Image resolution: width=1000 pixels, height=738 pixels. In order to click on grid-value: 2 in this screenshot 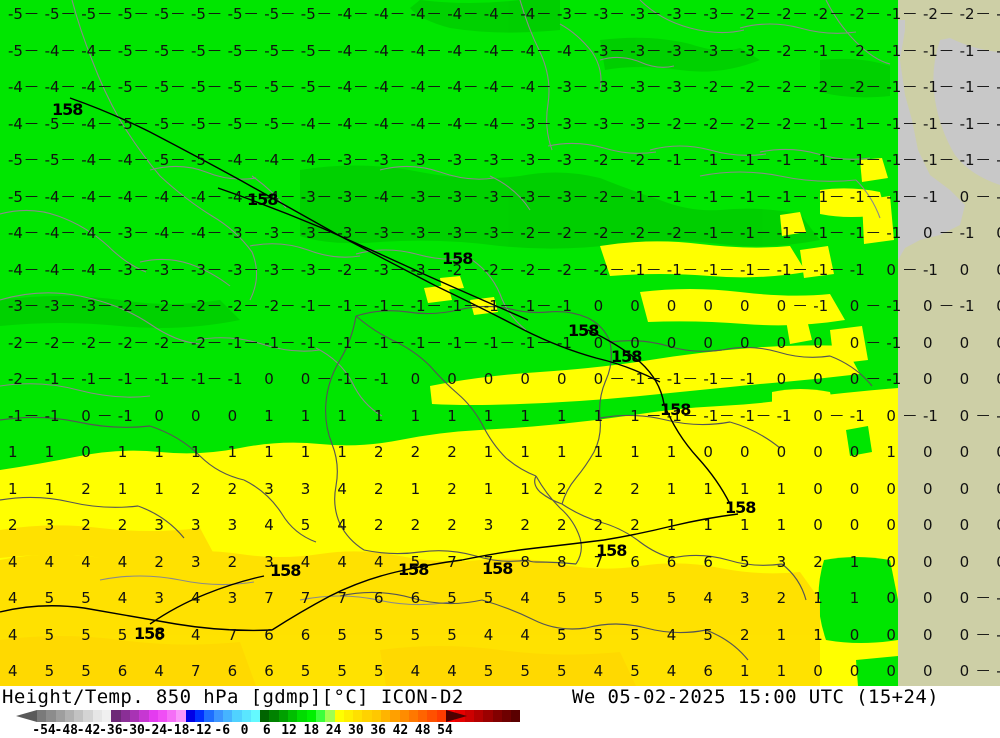, I will do `click(562, 488)`.